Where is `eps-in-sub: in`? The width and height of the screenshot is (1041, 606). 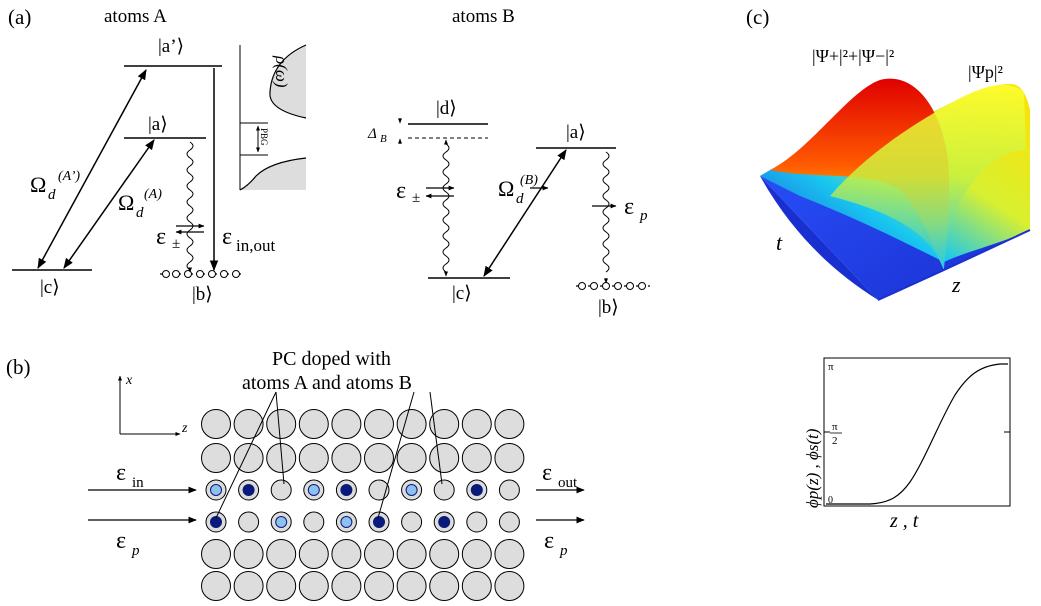 eps-in-sub: in is located at coordinates (138, 483).